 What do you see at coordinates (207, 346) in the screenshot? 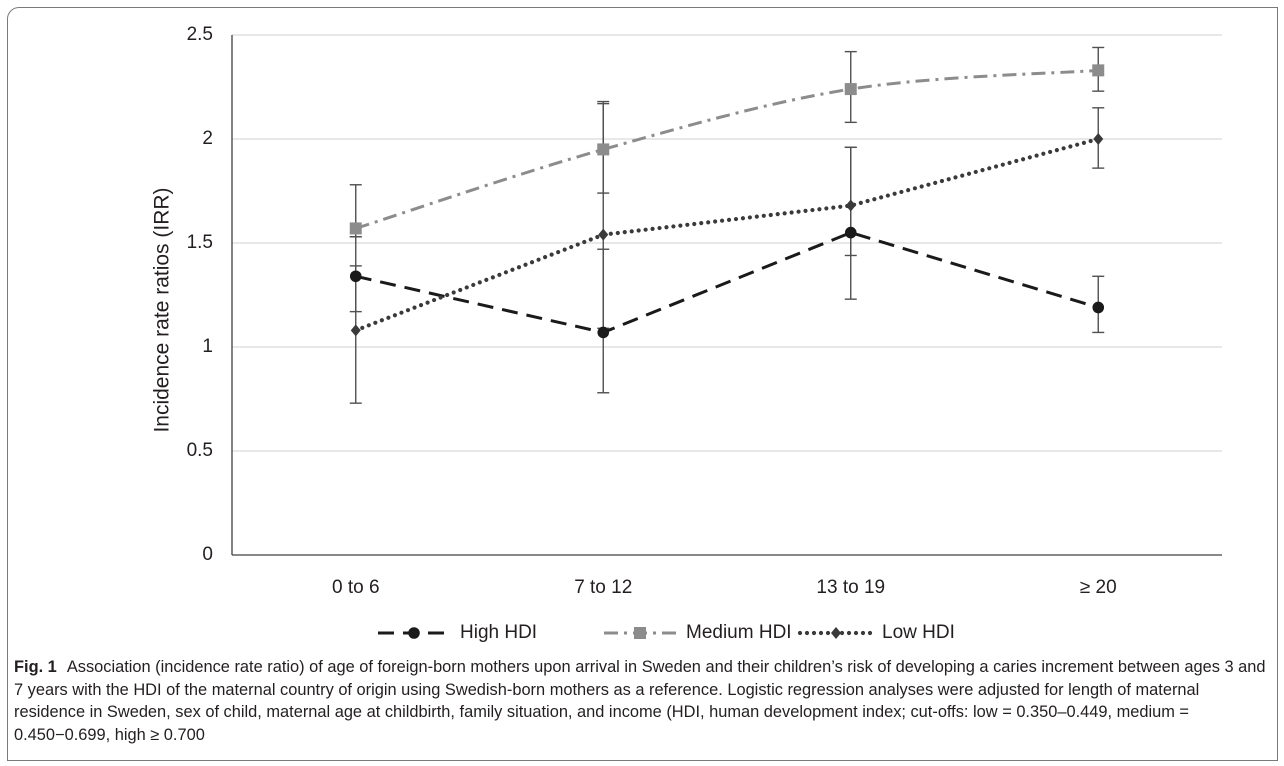
I see `y-tick-label: 1` at bounding box center [207, 346].